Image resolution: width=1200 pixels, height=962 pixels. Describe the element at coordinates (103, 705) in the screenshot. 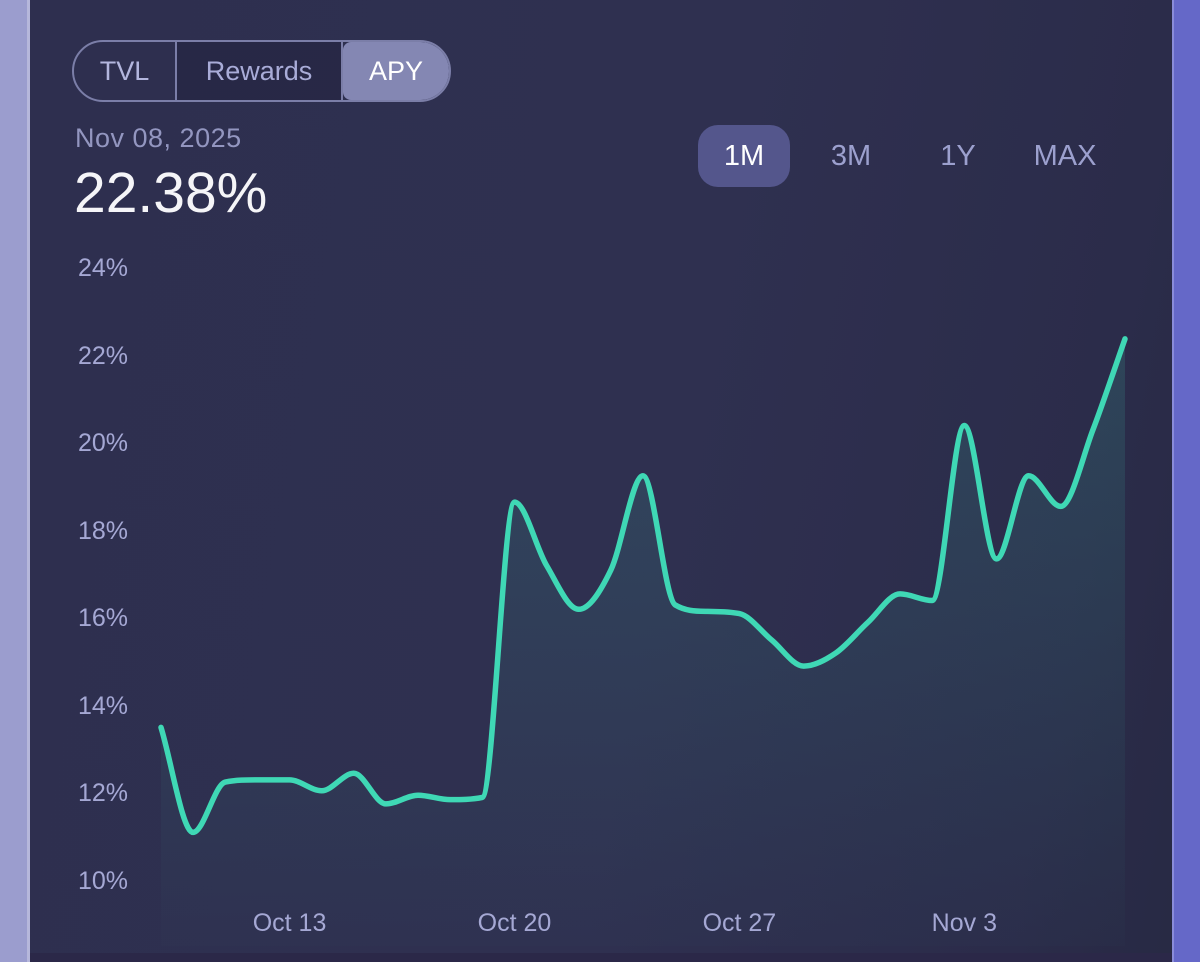

I see `y-axis-label: 14%` at that location.